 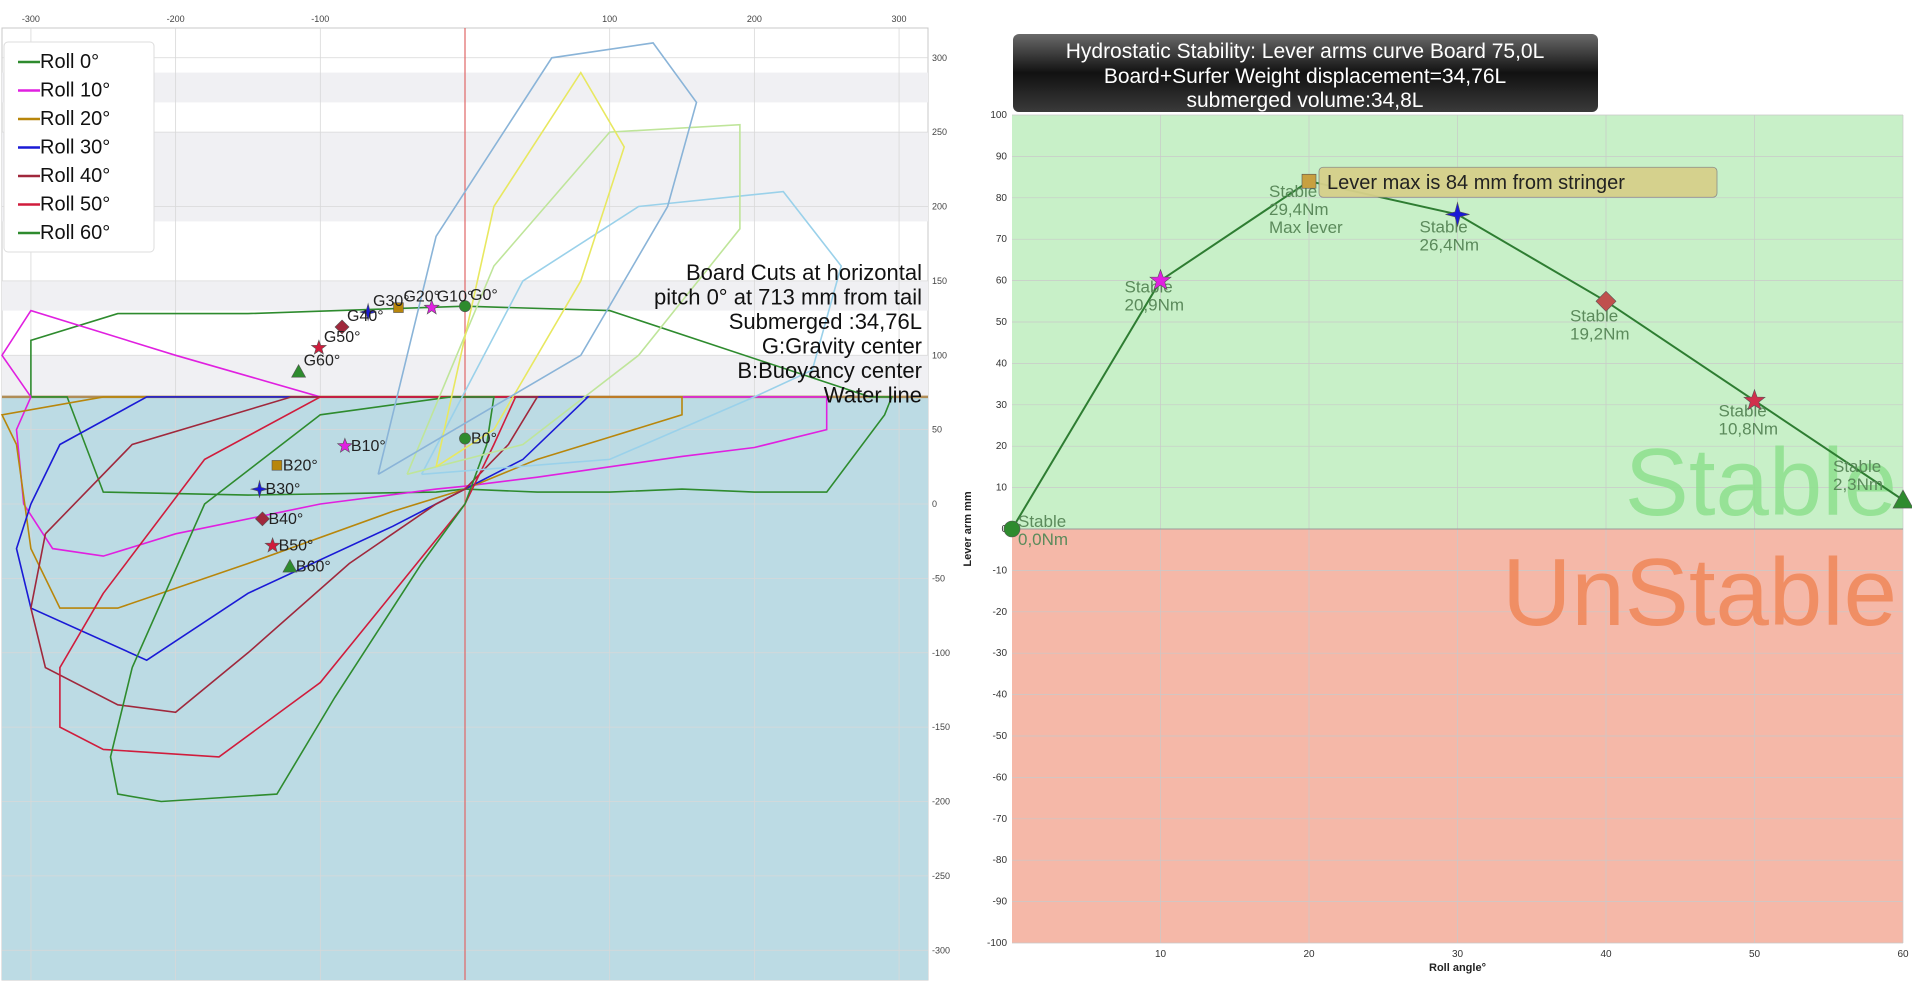 What do you see at coordinates (941, 727) in the screenshot?
I see `y-tick-label: -150` at bounding box center [941, 727].